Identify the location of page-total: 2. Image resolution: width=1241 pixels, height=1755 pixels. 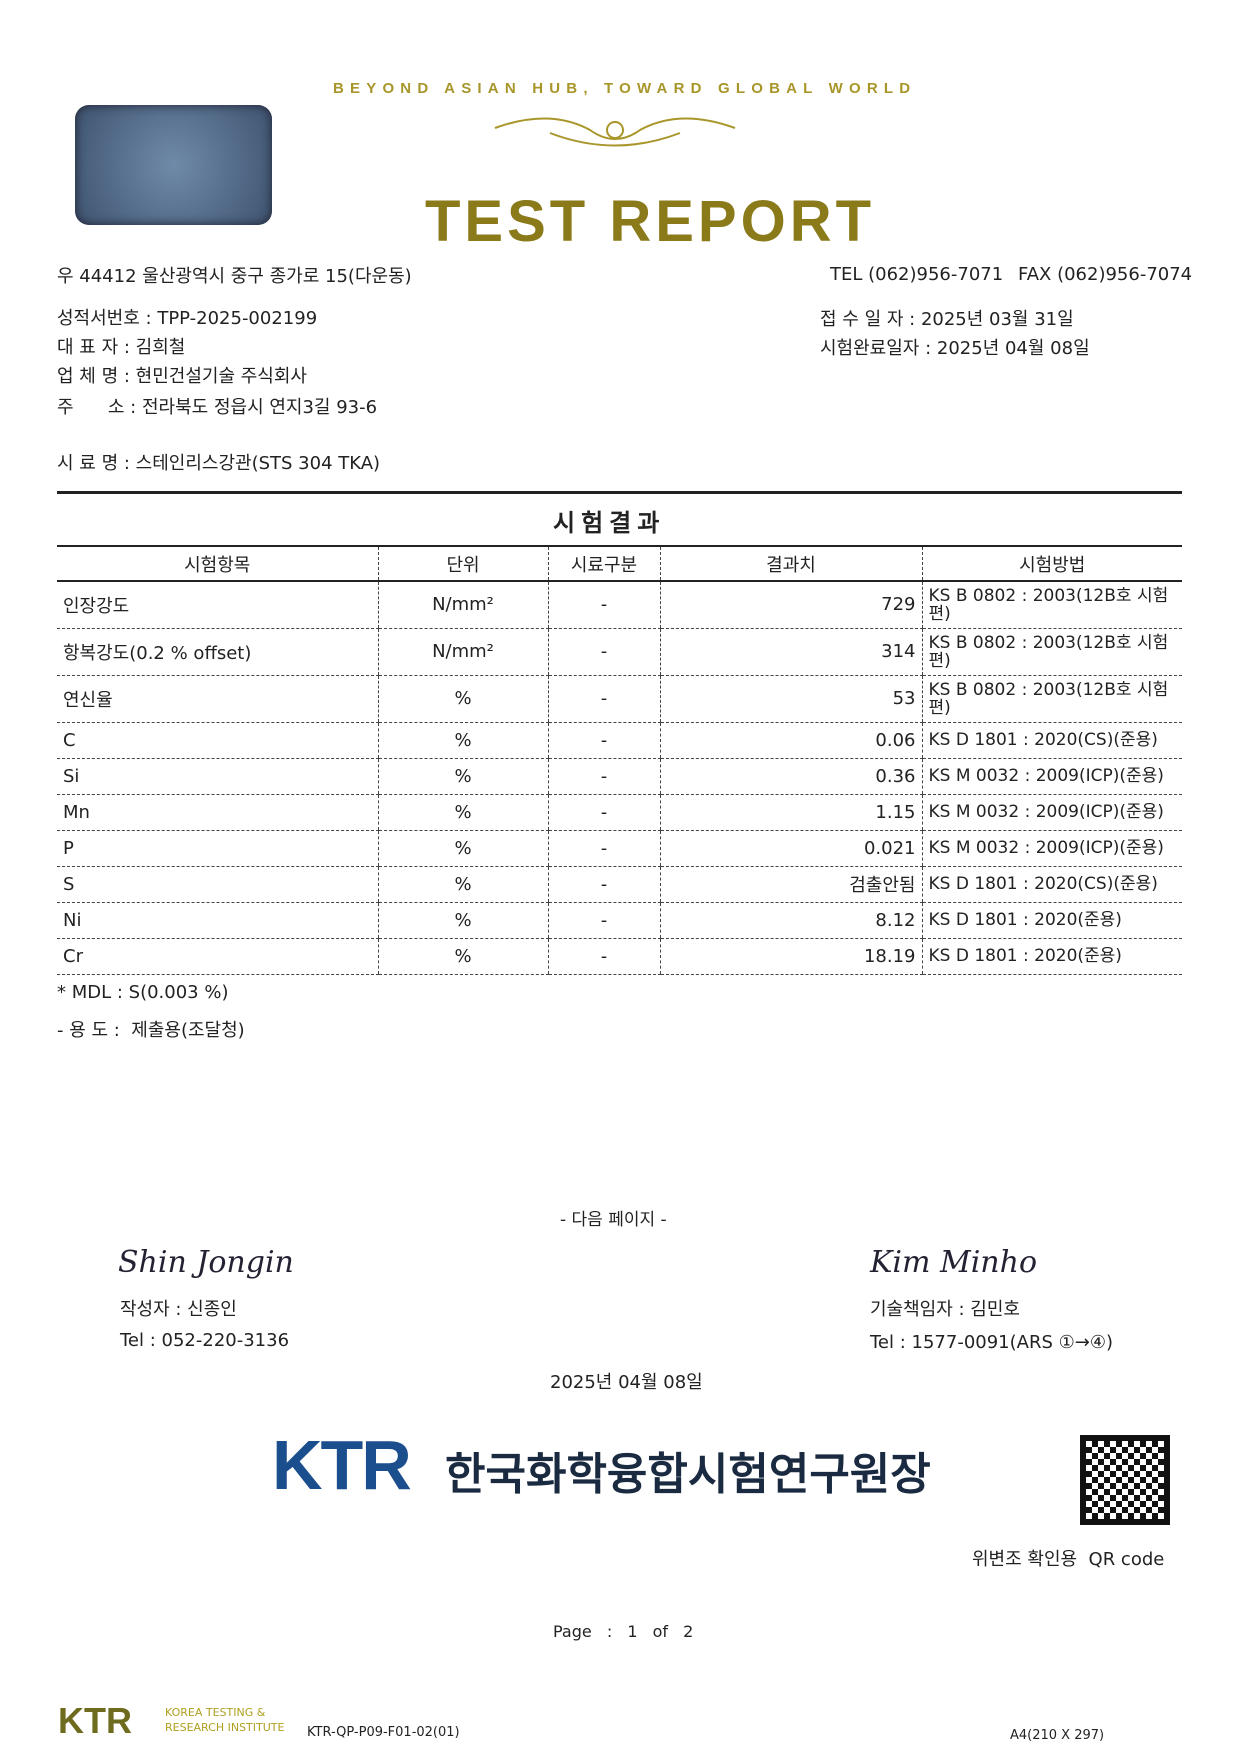
(688, 1631).